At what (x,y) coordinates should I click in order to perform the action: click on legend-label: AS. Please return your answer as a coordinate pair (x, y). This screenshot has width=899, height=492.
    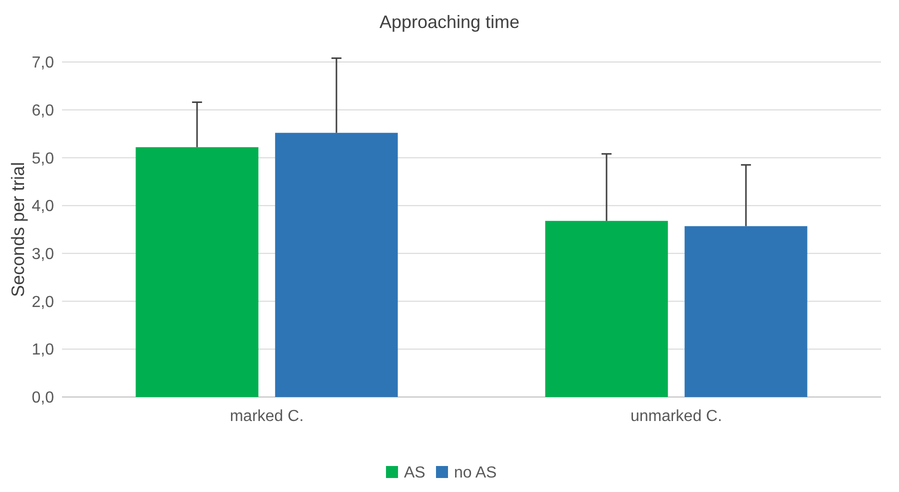
    Looking at the image, I should click on (415, 473).